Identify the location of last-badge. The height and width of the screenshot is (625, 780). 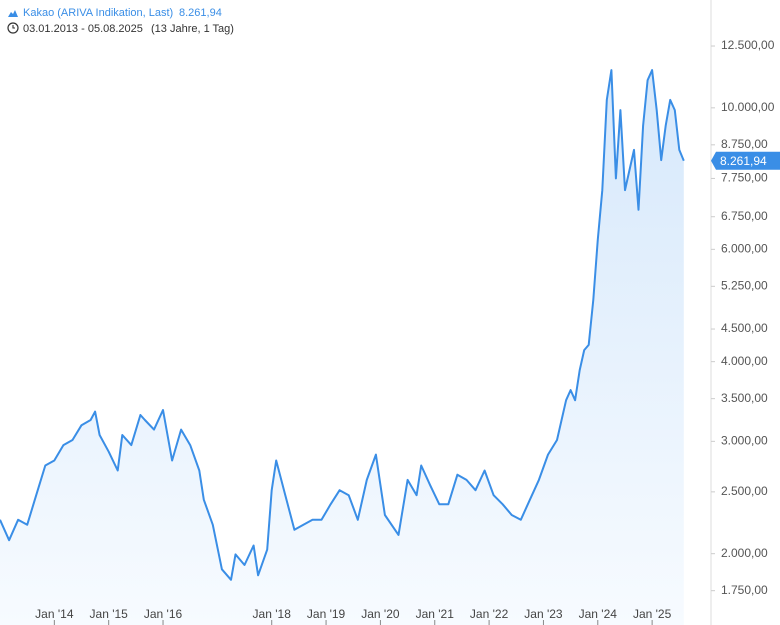
(745, 160).